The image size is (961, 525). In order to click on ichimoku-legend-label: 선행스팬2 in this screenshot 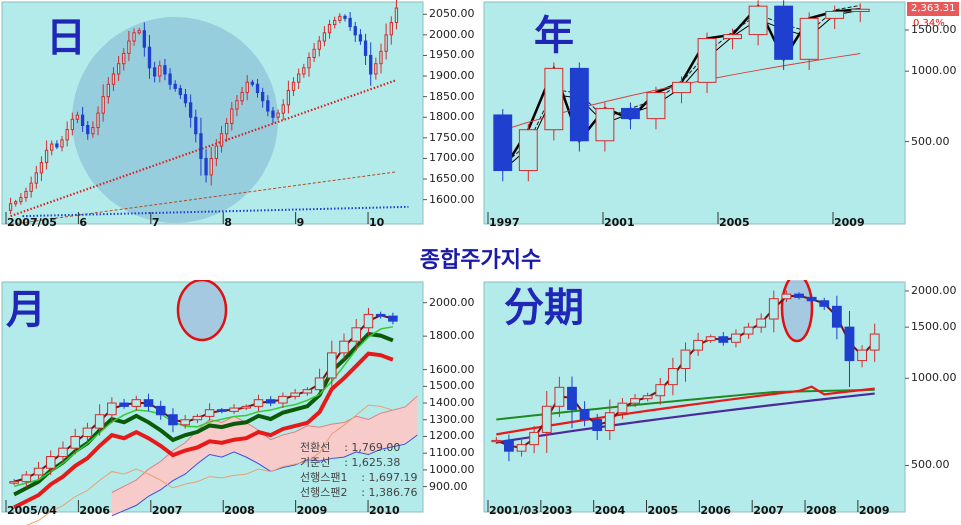, I will do `click(324, 492)`.